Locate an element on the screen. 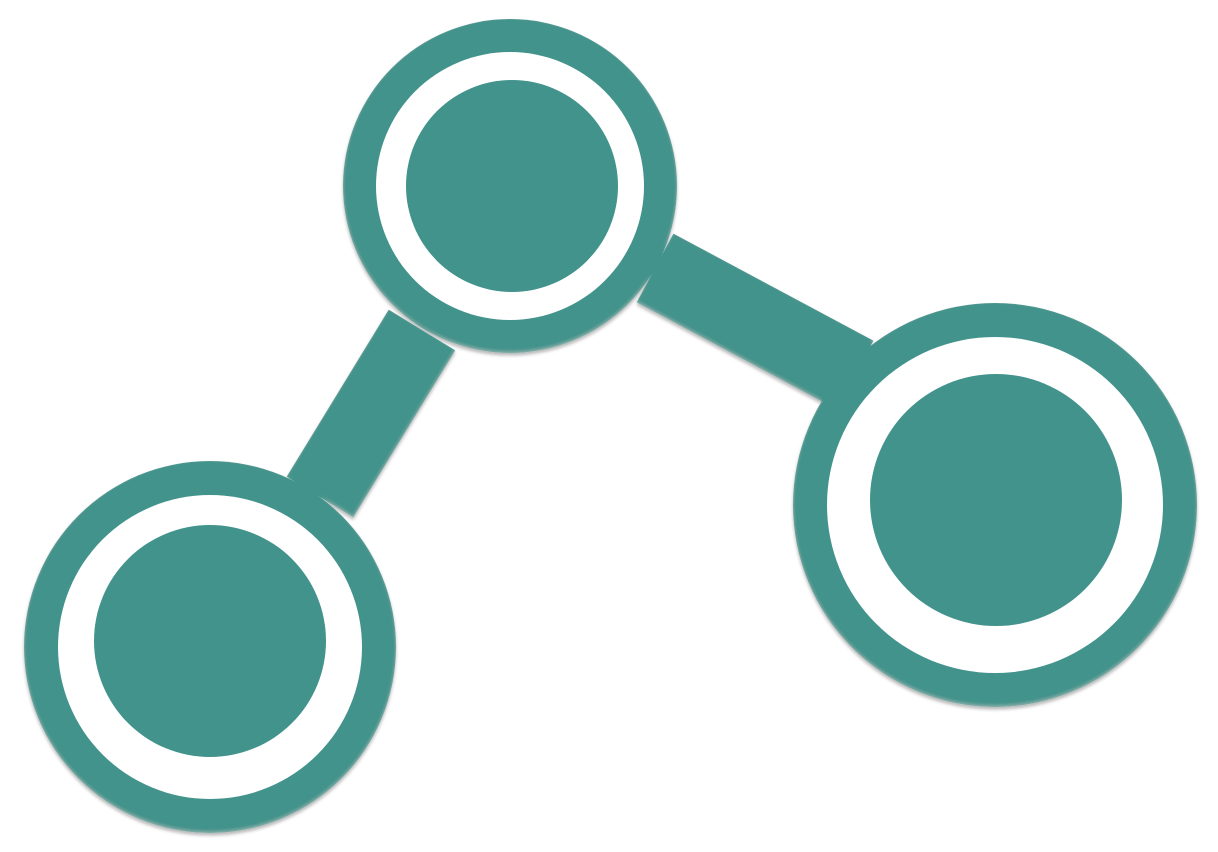 The image size is (1218, 852). connector-left-top is located at coordinates (371, 413).